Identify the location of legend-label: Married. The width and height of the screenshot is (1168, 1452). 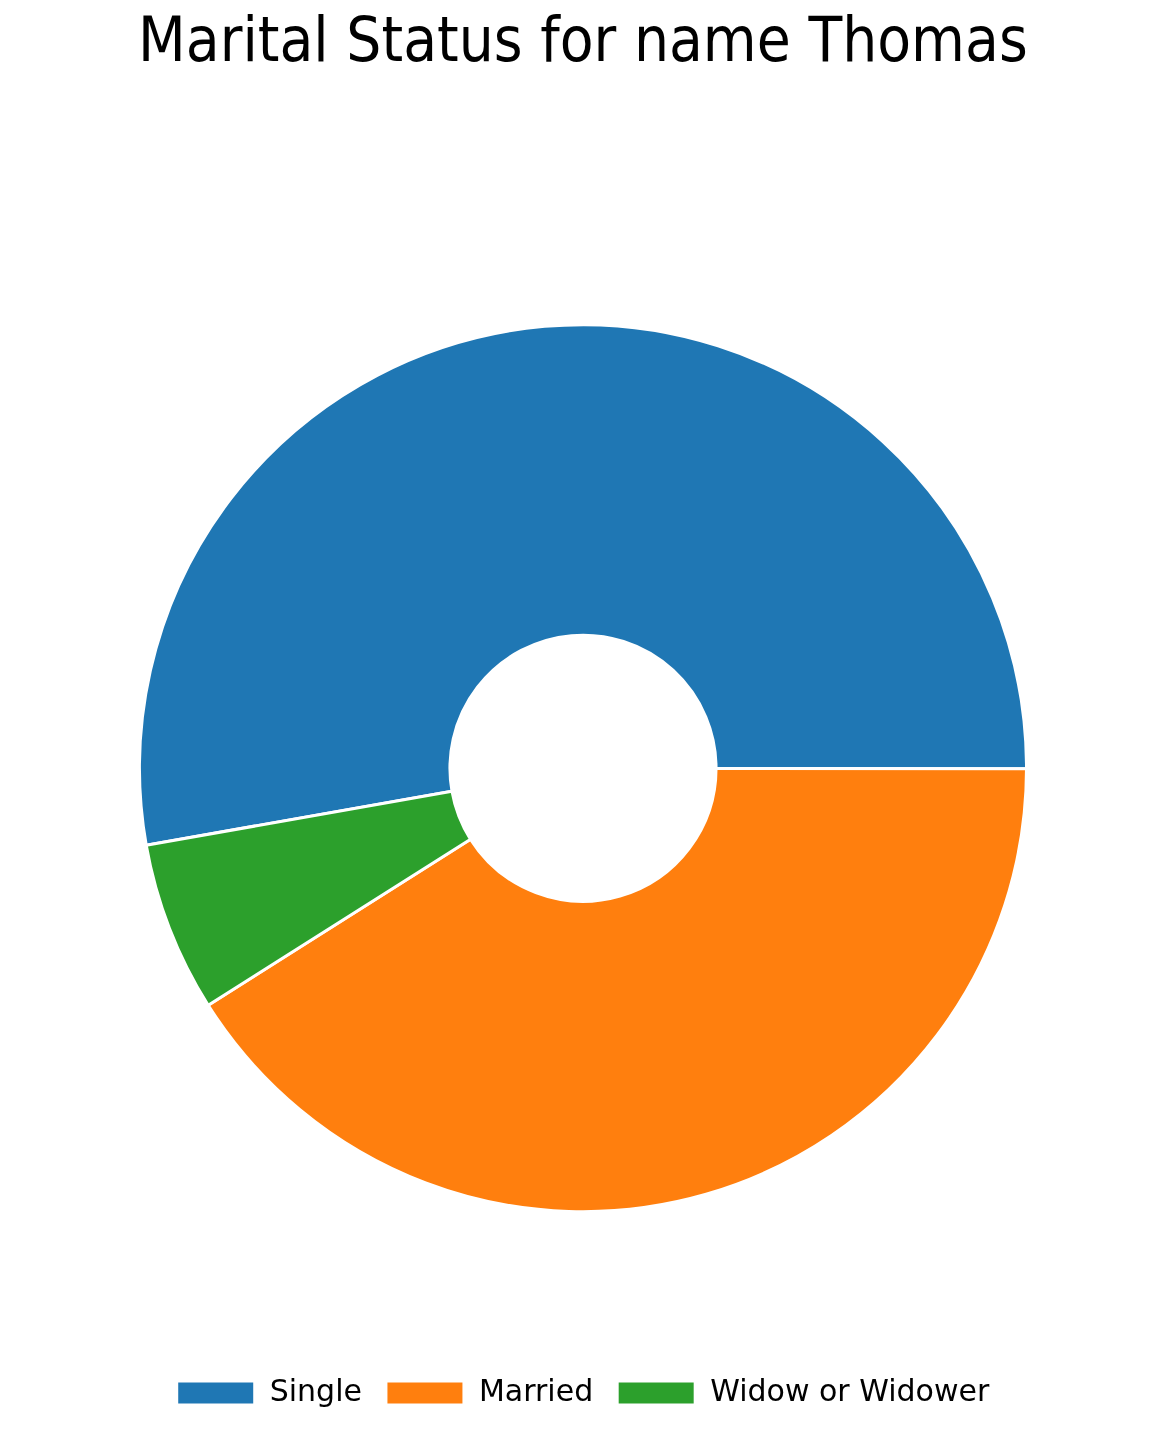
(536, 1390).